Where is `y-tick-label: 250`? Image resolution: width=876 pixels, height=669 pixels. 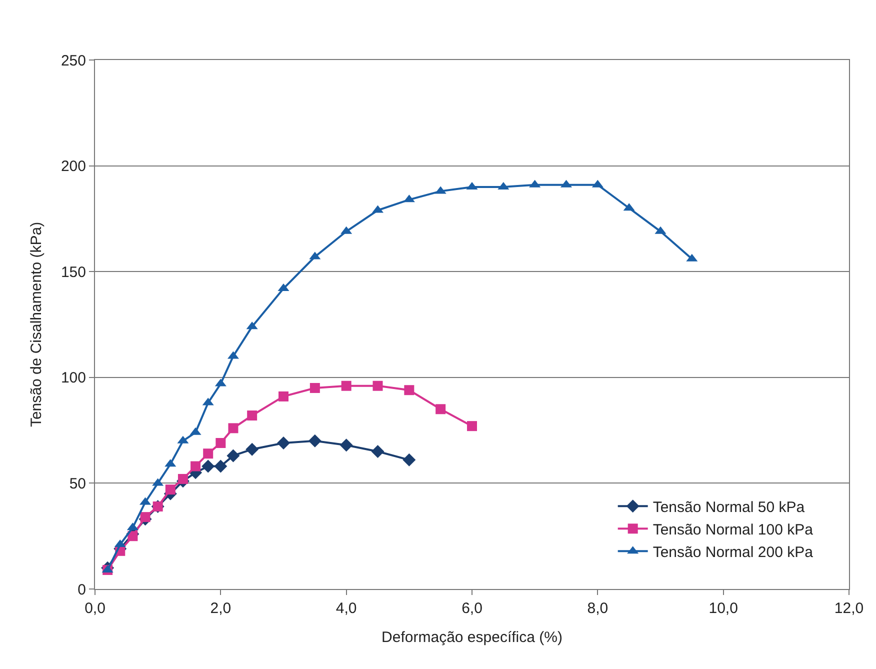 y-tick-label: 250 is located at coordinates (73, 61).